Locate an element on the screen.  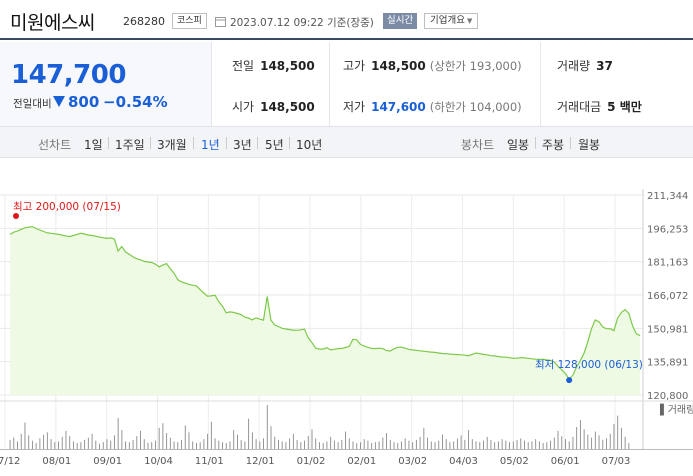
stat-label: 고가 is located at coordinates (354, 66).